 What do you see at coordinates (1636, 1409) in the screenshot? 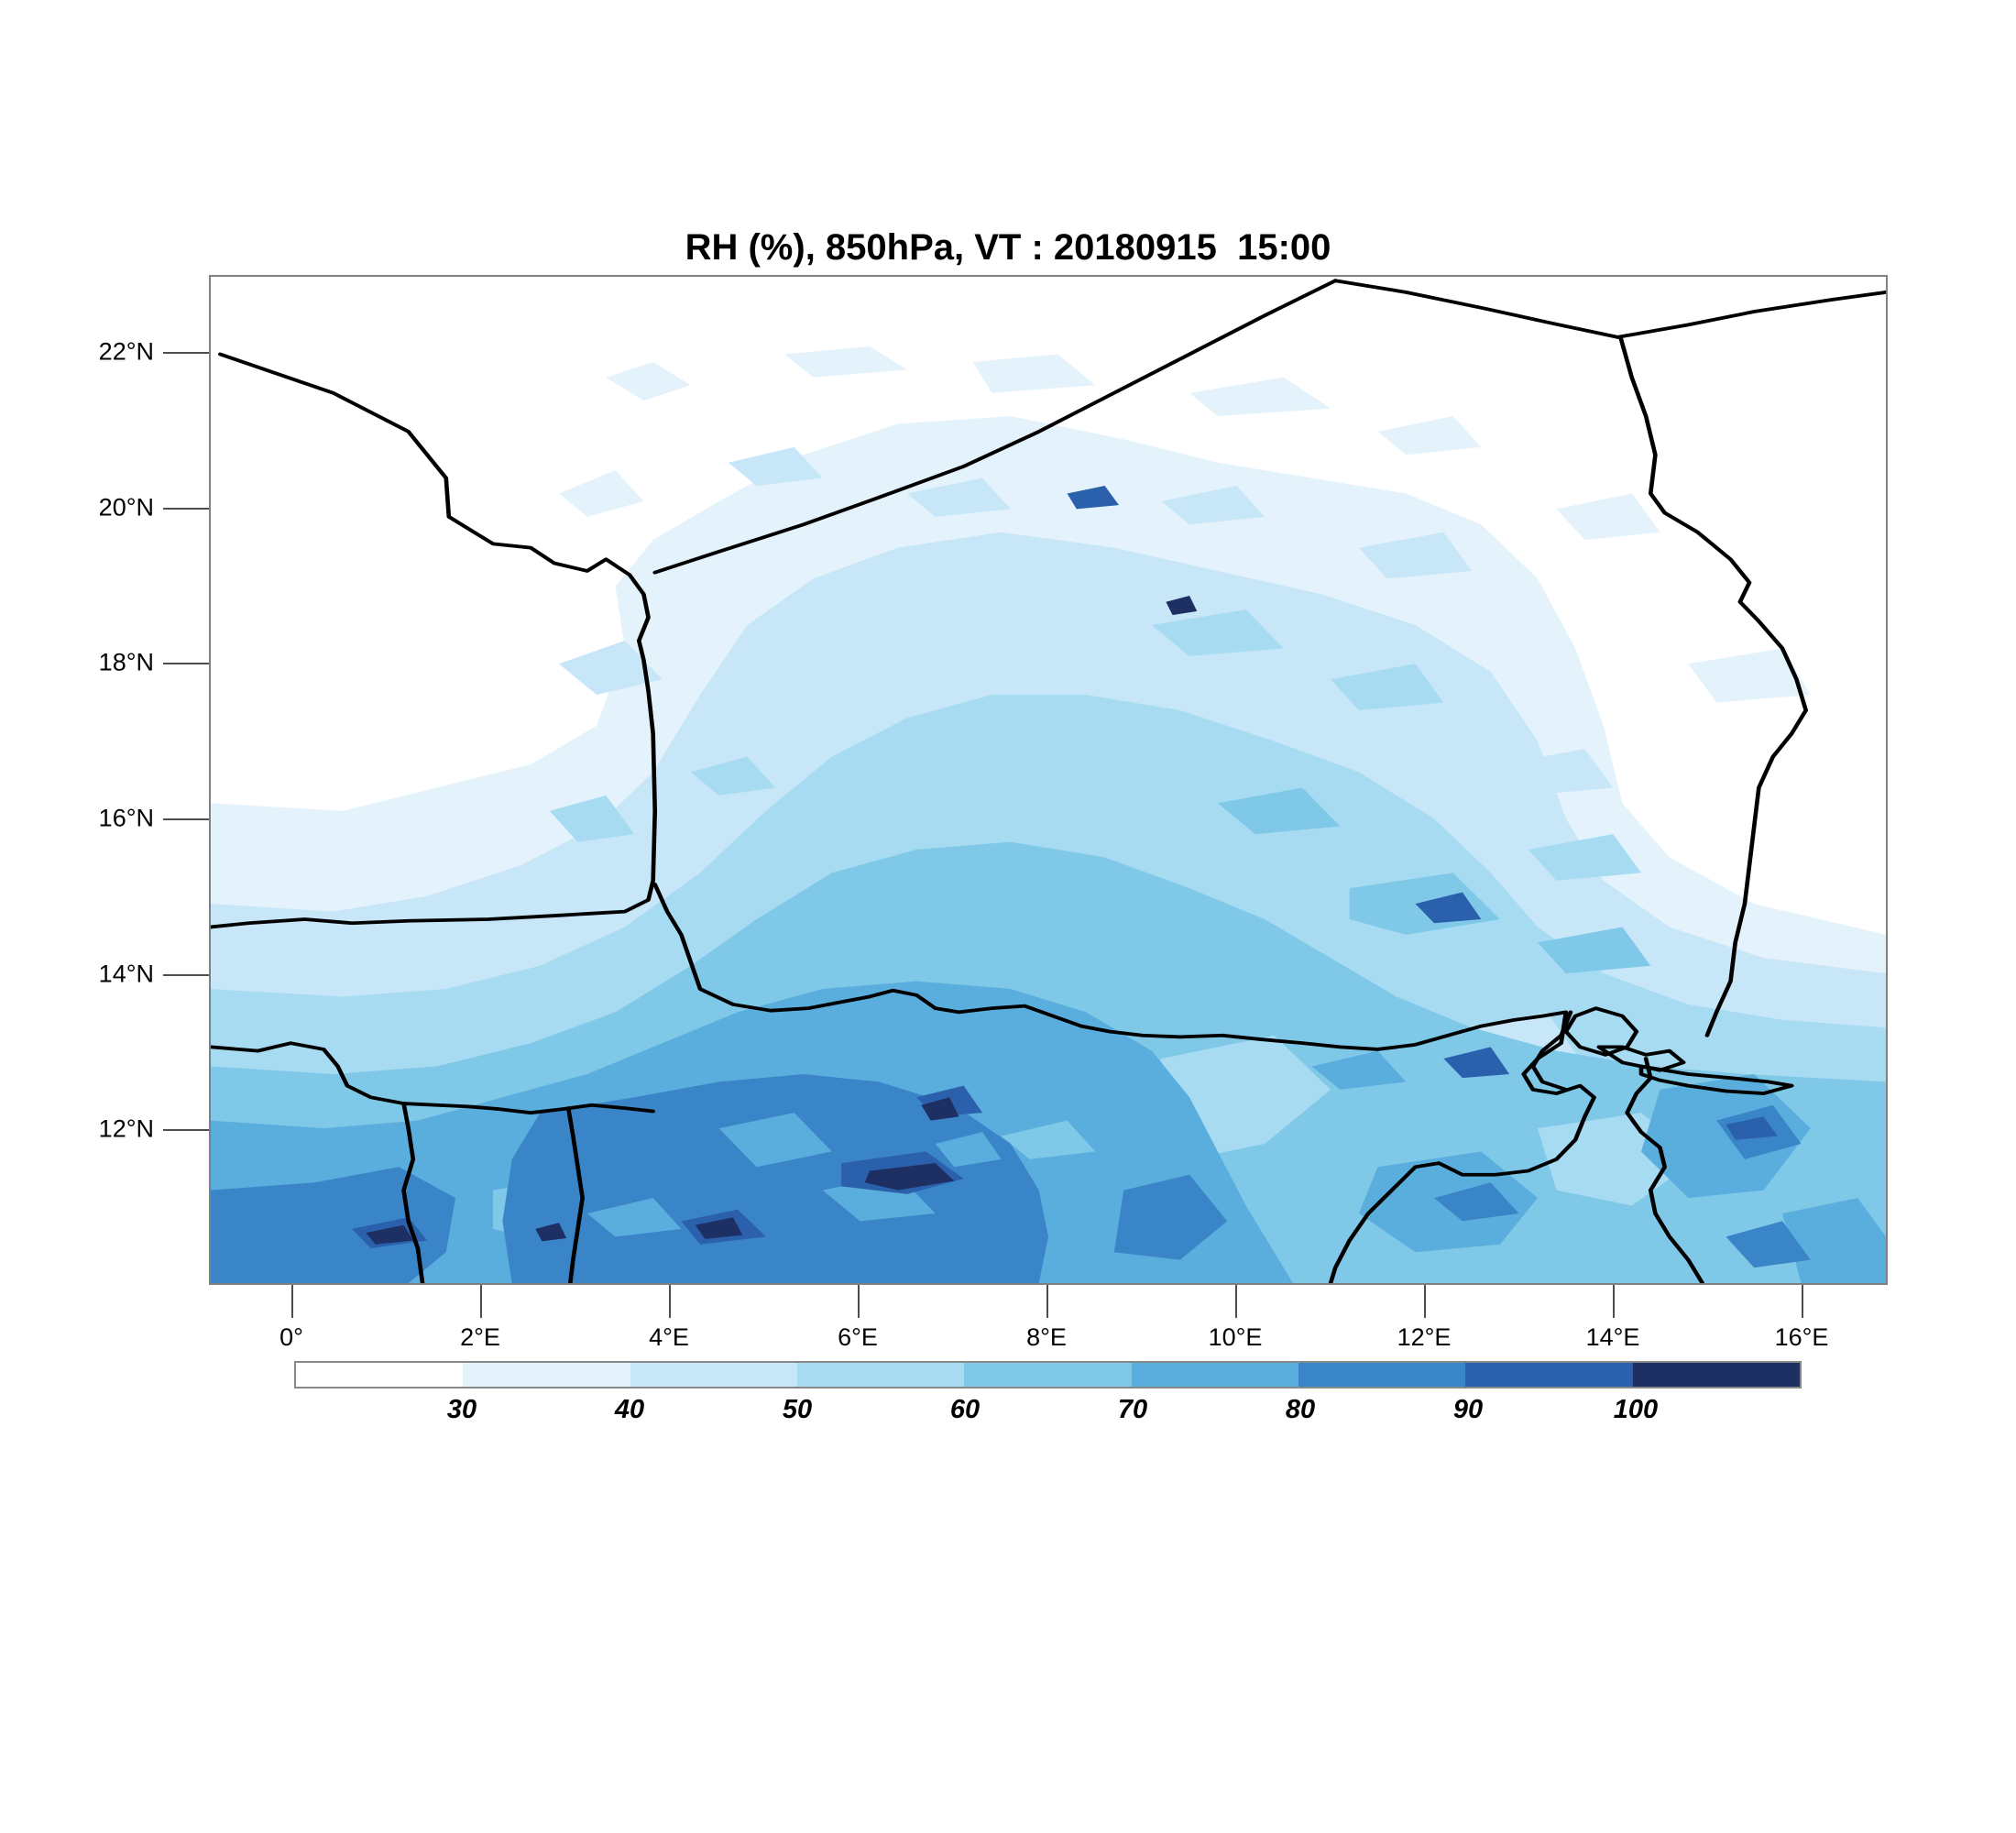
I see `colorbar-tick-100: 100` at bounding box center [1636, 1409].